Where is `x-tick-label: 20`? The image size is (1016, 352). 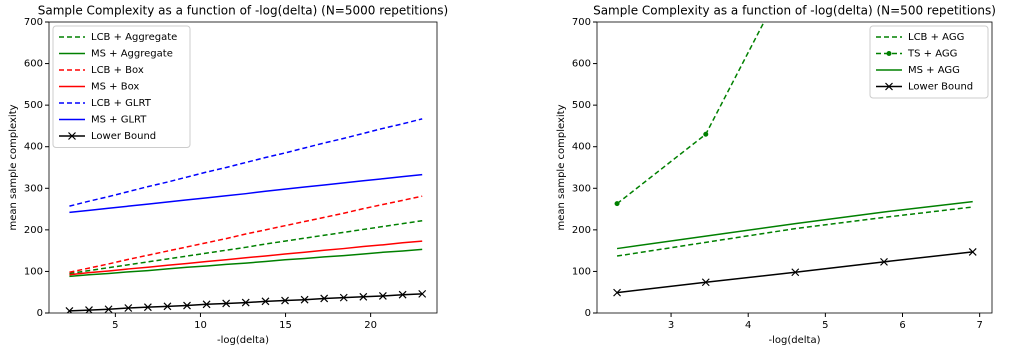
x-tick-label: 20 is located at coordinates (370, 325).